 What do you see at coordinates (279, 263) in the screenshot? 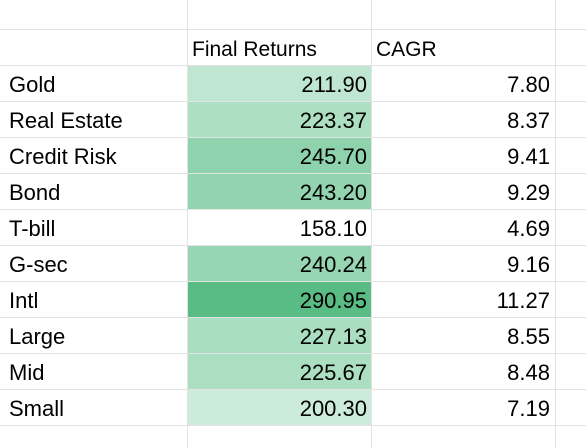
I see `cell-final-returns: 240.24` at bounding box center [279, 263].